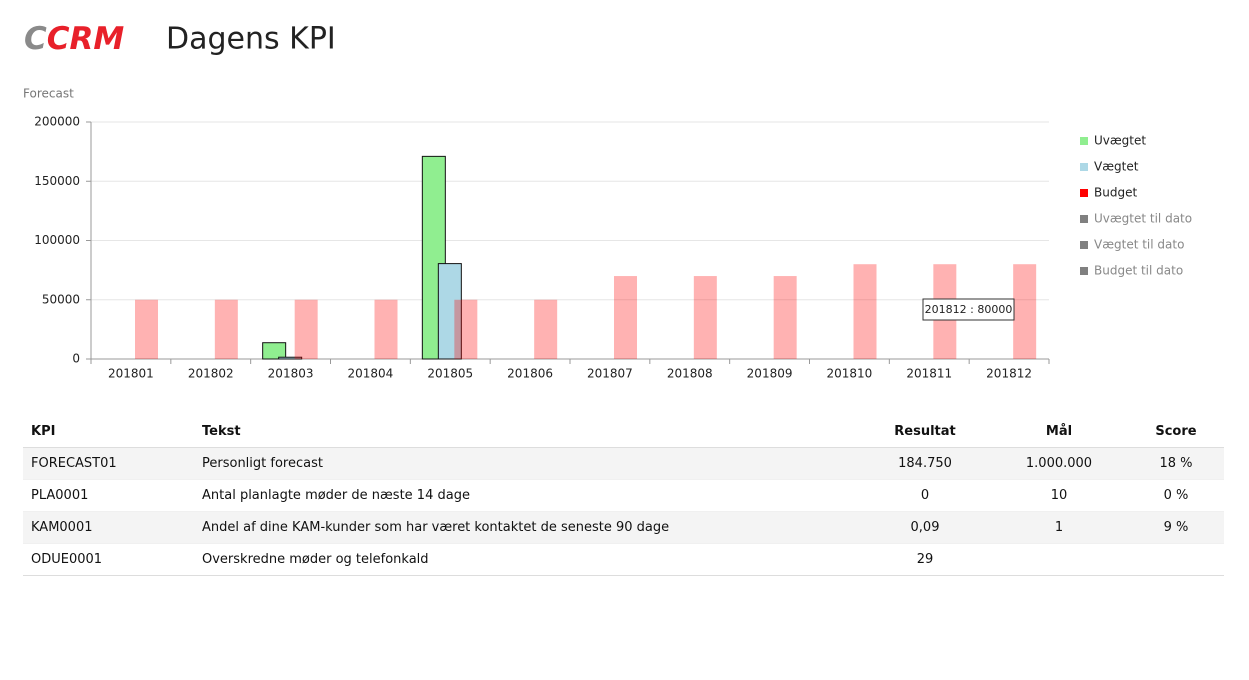 The width and height of the screenshot is (1249, 680). What do you see at coordinates (1009, 374) in the screenshot?
I see `x-tick-label: 201812` at bounding box center [1009, 374].